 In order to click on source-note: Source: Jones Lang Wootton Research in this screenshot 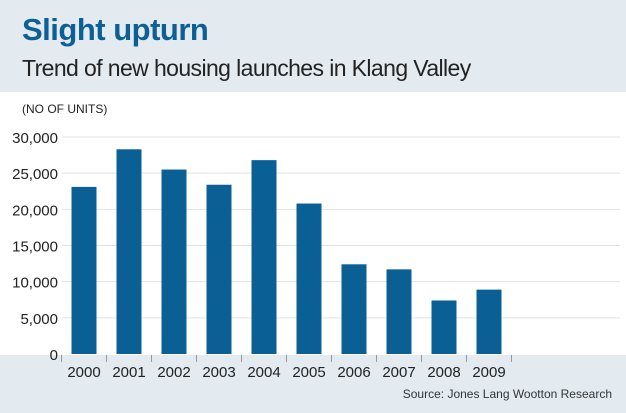, I will do `click(507, 394)`.